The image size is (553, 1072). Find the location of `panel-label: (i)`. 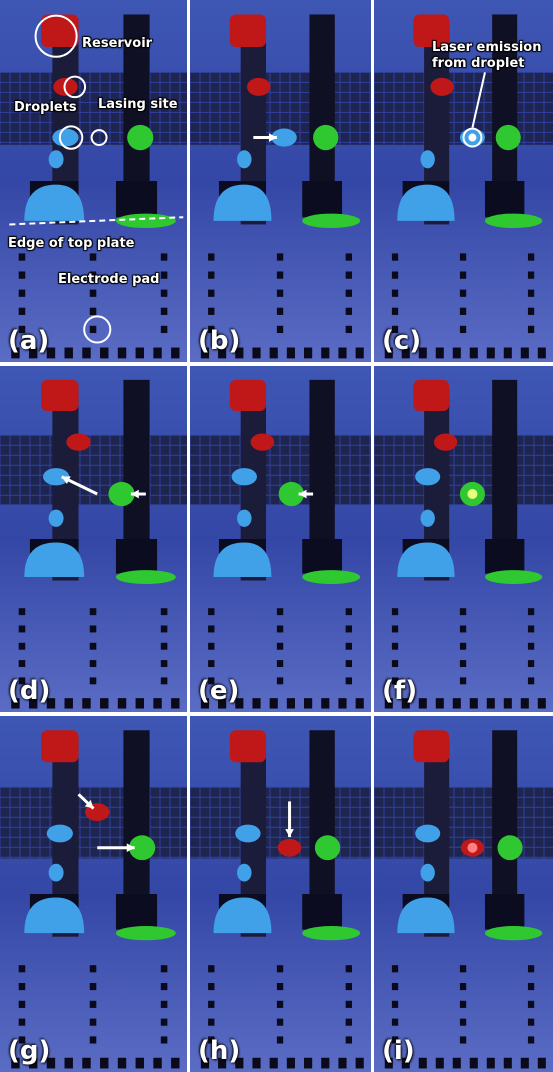

panel-label: (i) is located at coordinates (398, 1051).